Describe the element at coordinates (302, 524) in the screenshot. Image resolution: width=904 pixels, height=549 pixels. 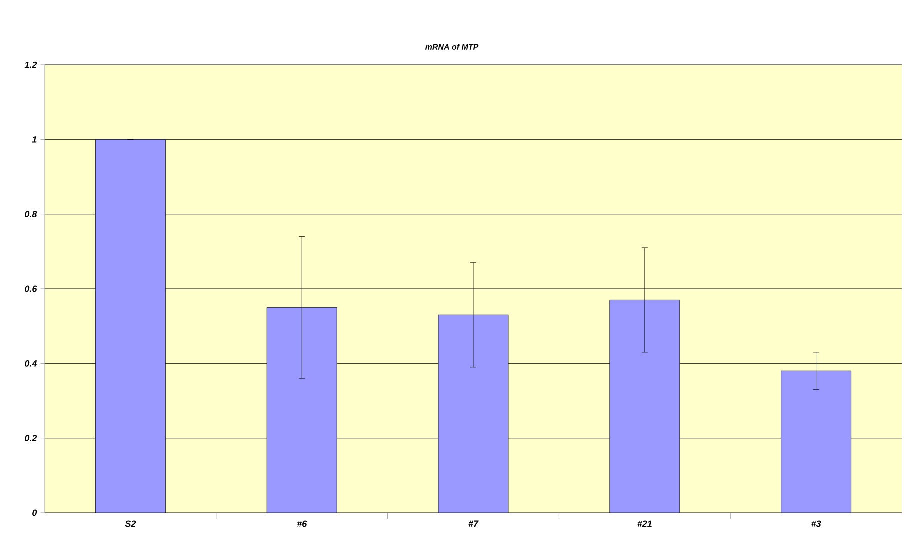
I see `x-tick-label: #6` at that location.